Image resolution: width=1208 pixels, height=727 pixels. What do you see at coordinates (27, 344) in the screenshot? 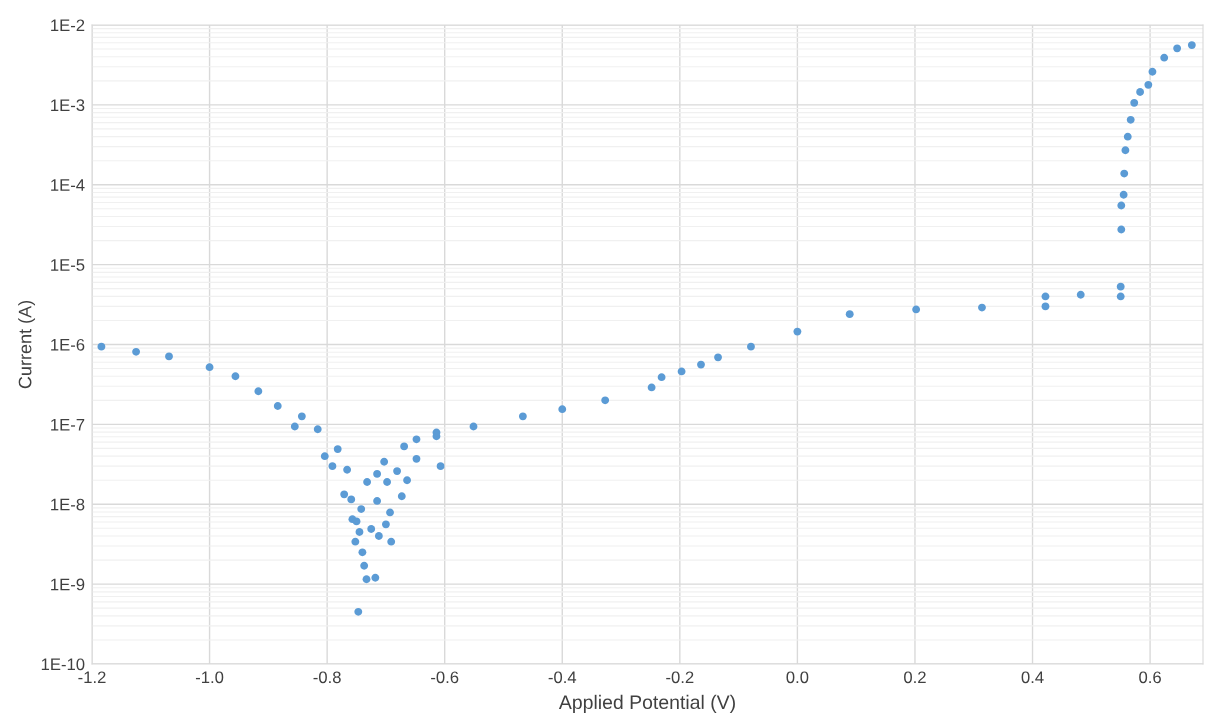
I see `y-axis-title: Current (A)` at bounding box center [27, 344].